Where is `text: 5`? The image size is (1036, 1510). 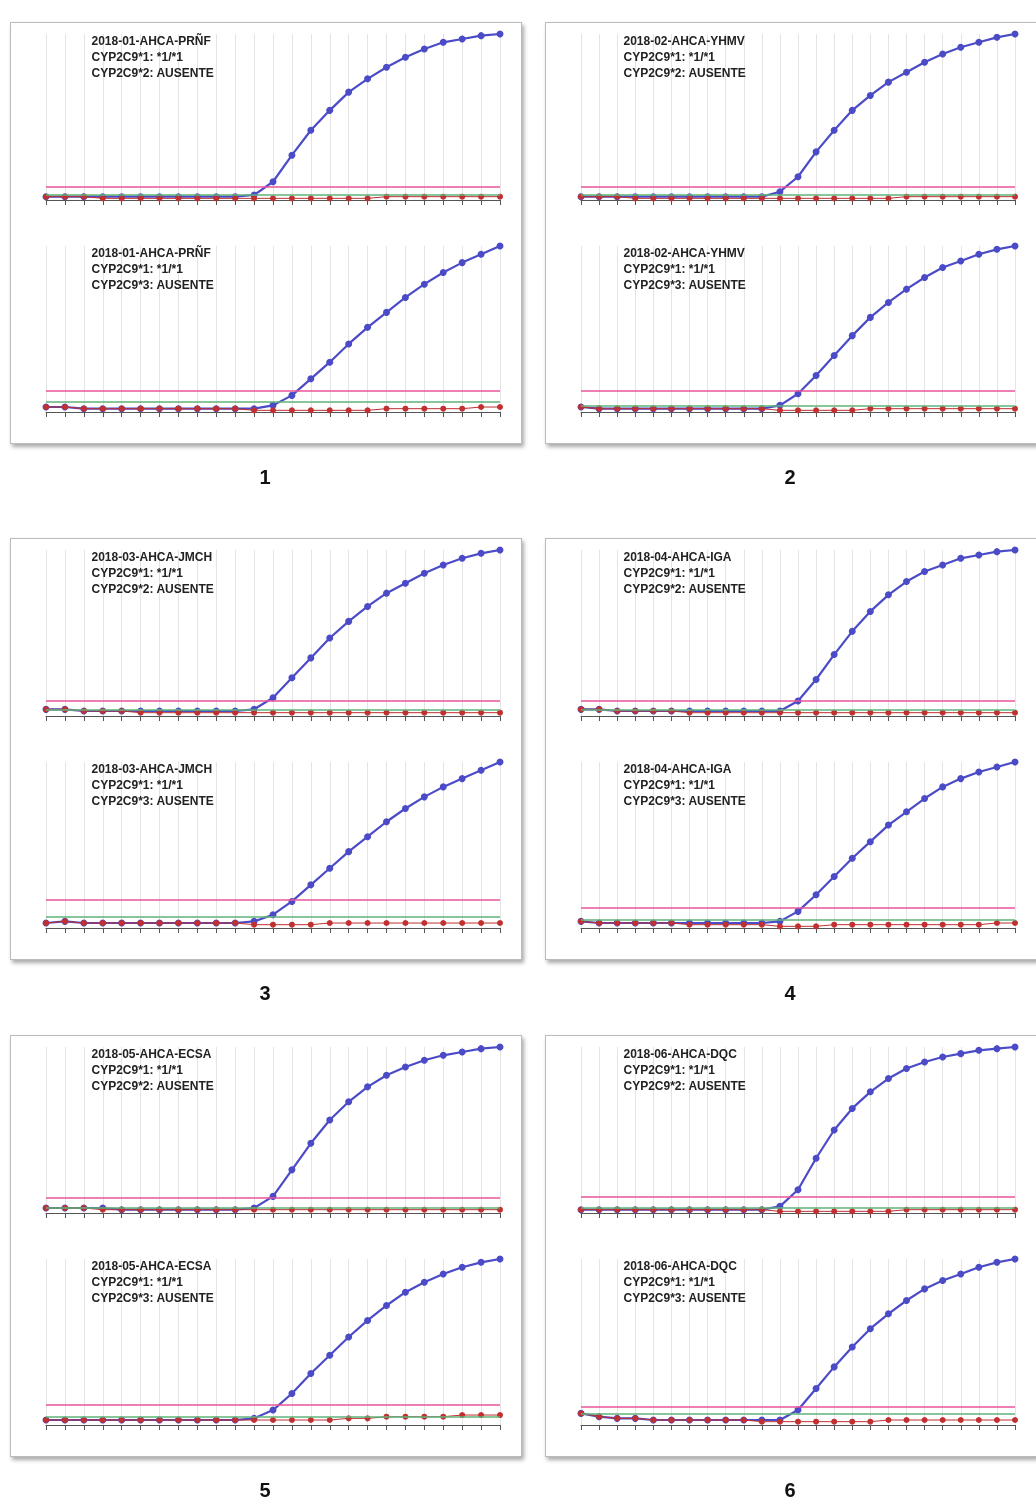
text: 5 is located at coordinates (265, 1490).